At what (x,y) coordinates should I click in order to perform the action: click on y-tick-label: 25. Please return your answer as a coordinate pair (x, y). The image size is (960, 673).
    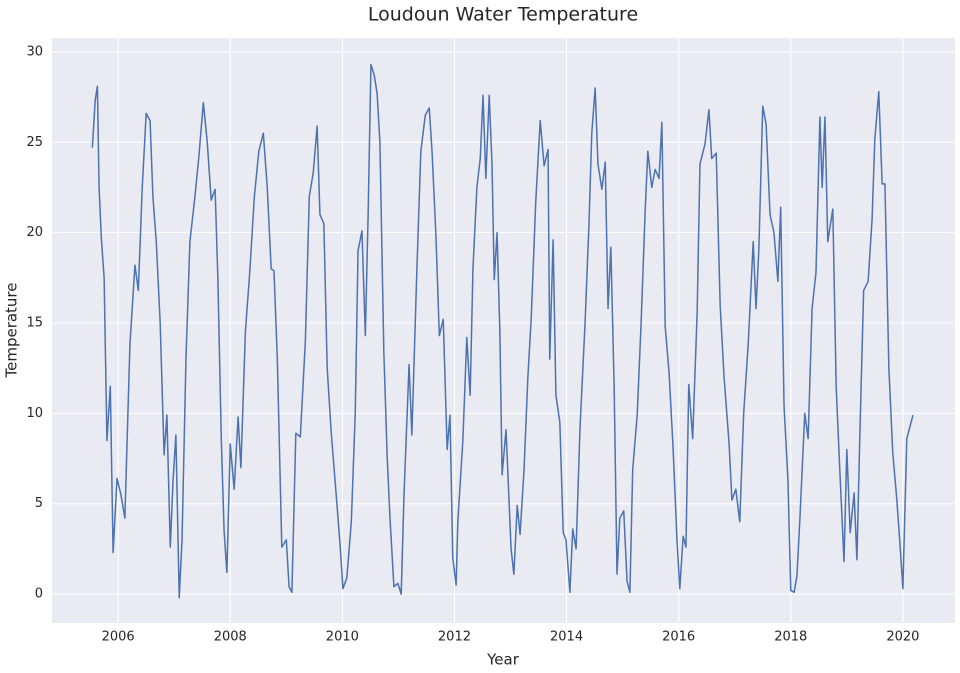
    Looking at the image, I should click on (34, 142).